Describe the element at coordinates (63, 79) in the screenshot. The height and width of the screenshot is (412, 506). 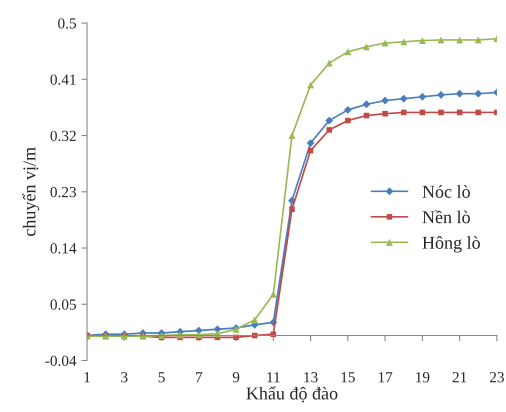
I see `y-tick-label: 0.41` at that location.